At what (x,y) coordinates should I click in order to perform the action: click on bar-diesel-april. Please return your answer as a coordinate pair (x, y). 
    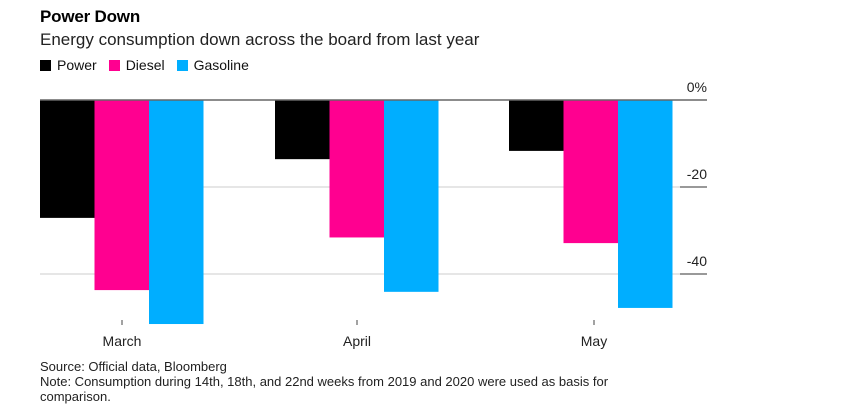
    Looking at the image, I should click on (356, 169).